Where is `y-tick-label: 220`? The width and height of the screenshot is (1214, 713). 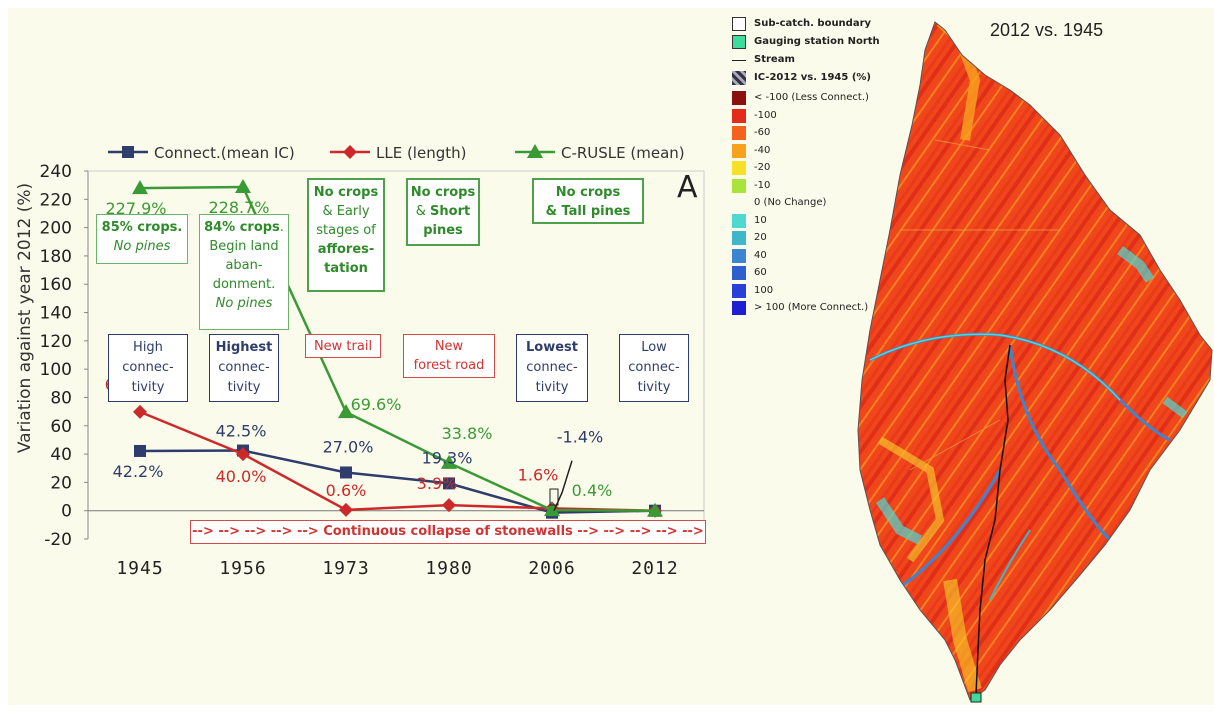 y-tick-label: 220 is located at coordinates (56, 200).